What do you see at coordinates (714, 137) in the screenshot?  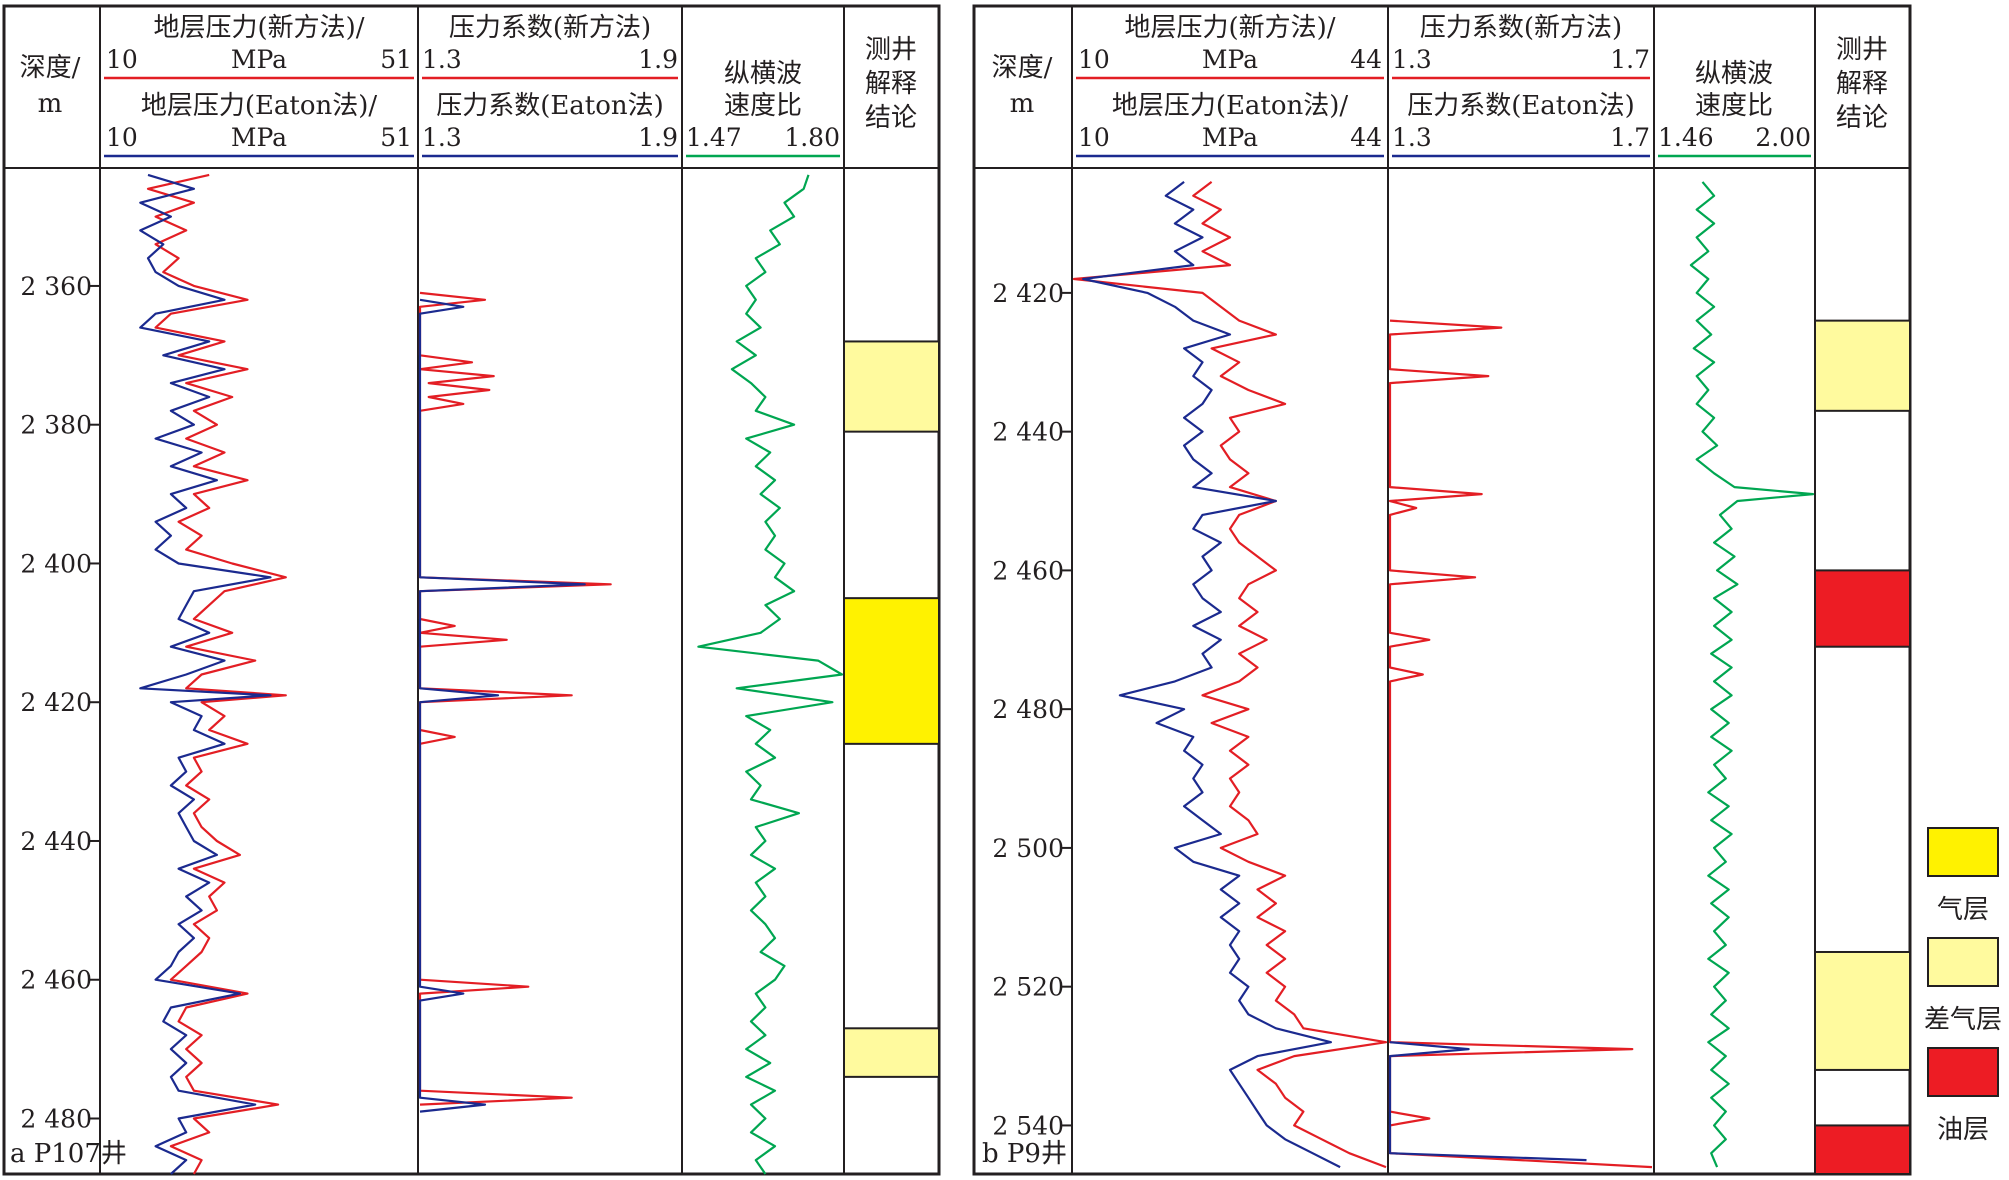 I see `panel-a-vpvs-min: 1.47` at bounding box center [714, 137].